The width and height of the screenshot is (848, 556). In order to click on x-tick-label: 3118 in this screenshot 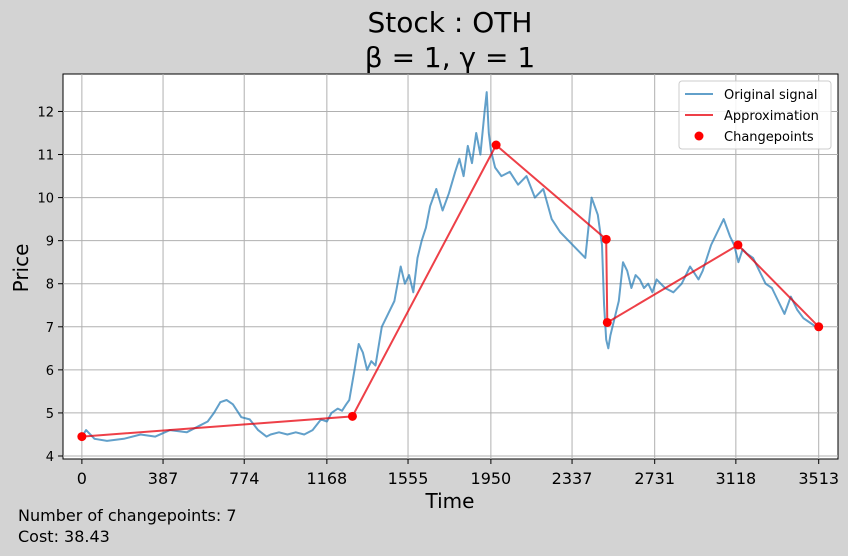, I will do `click(735, 478)`.